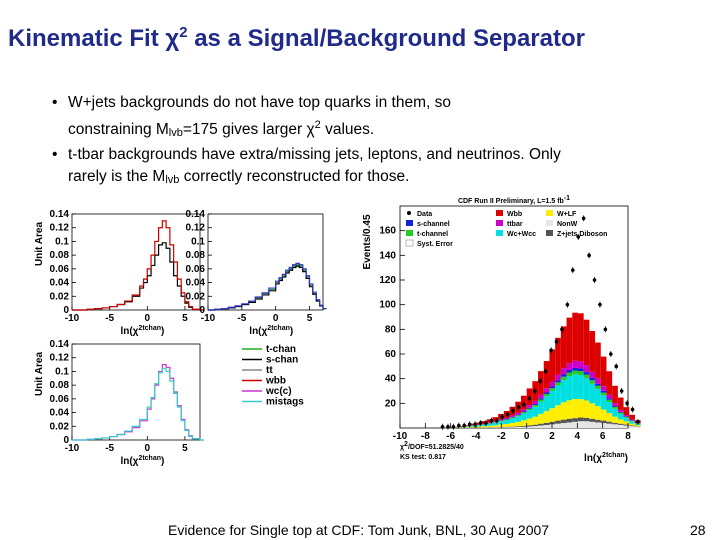 This screenshot has width=720, height=540. I want to click on x-tick-label: 5, so click(185, 318).